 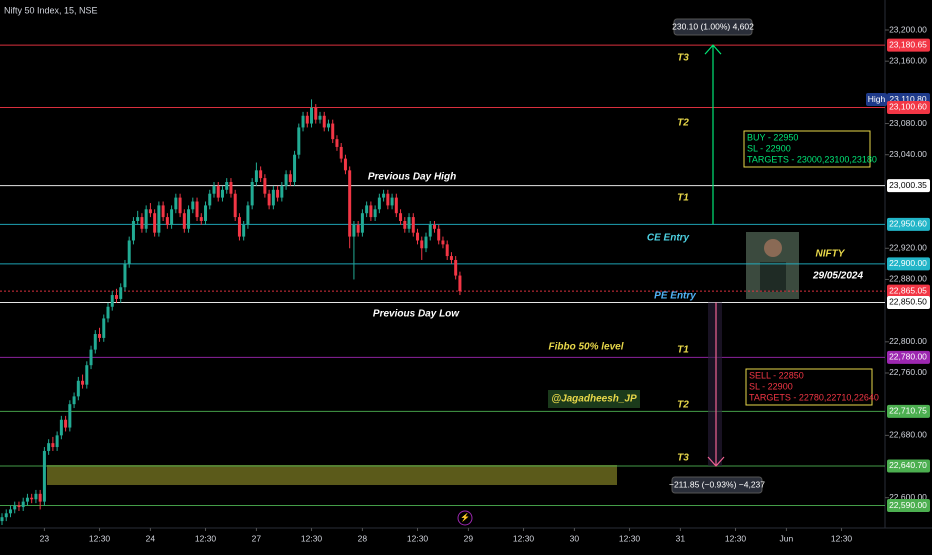 What do you see at coordinates (151, 538) in the screenshot?
I see `x-tick-label: 24` at bounding box center [151, 538].